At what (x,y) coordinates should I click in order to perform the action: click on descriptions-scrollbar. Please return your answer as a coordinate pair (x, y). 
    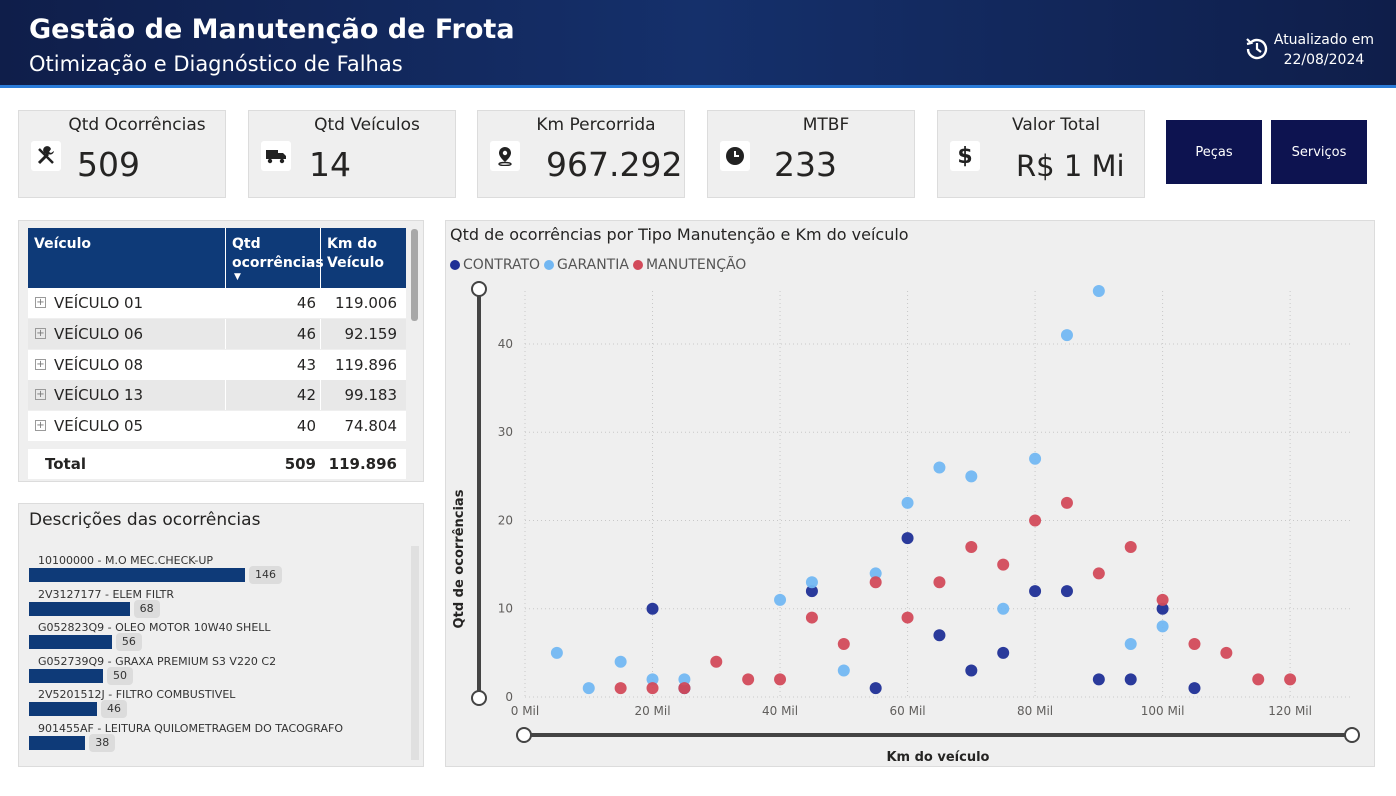
    Looking at the image, I should click on (415, 653).